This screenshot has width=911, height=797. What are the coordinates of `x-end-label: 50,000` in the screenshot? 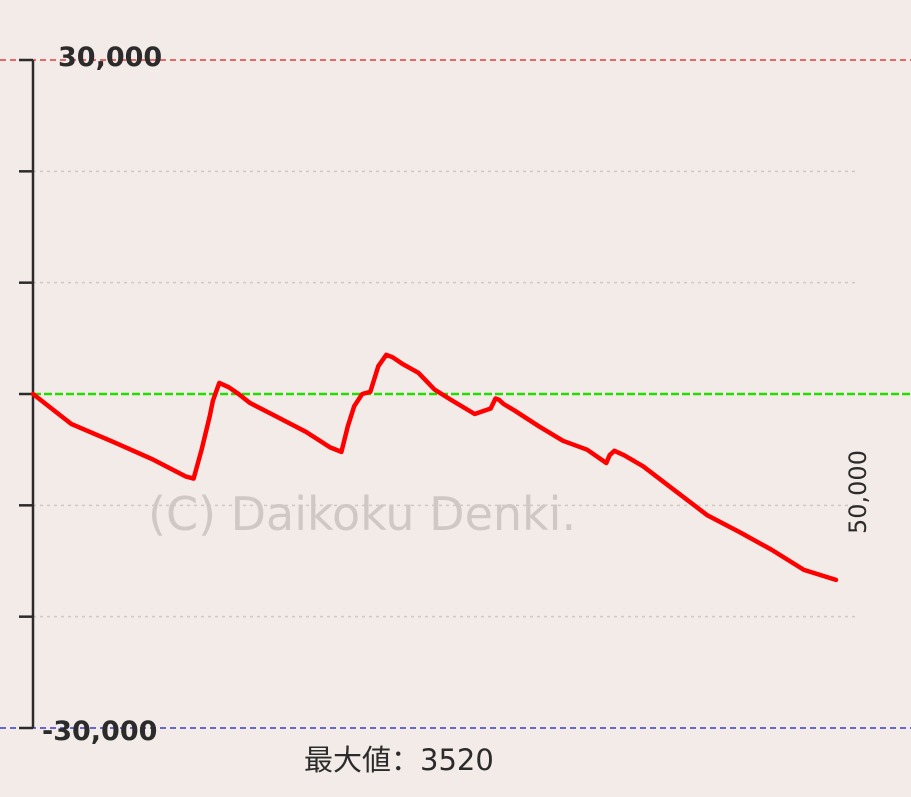 It's located at (858, 492).